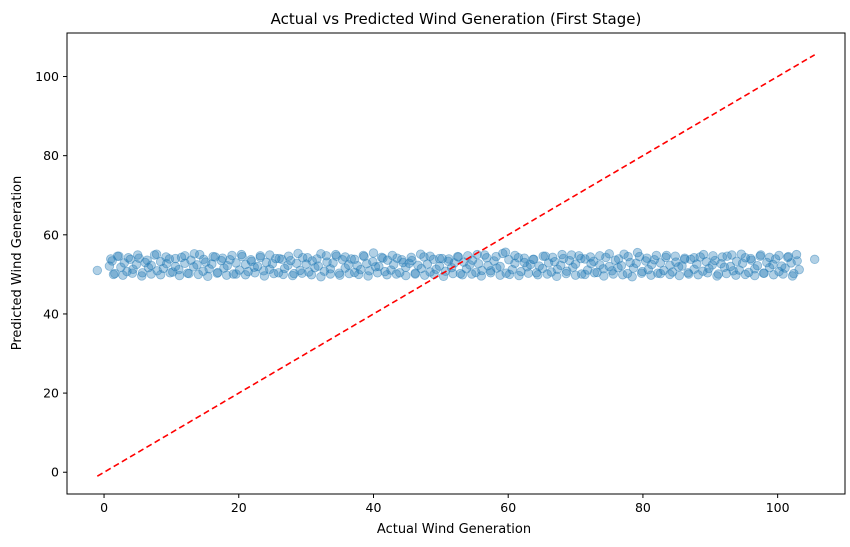 This screenshot has width=850, height=547. I want to click on x-axis-ticks: 0 20 40 60 80 100, so click(445, 504).